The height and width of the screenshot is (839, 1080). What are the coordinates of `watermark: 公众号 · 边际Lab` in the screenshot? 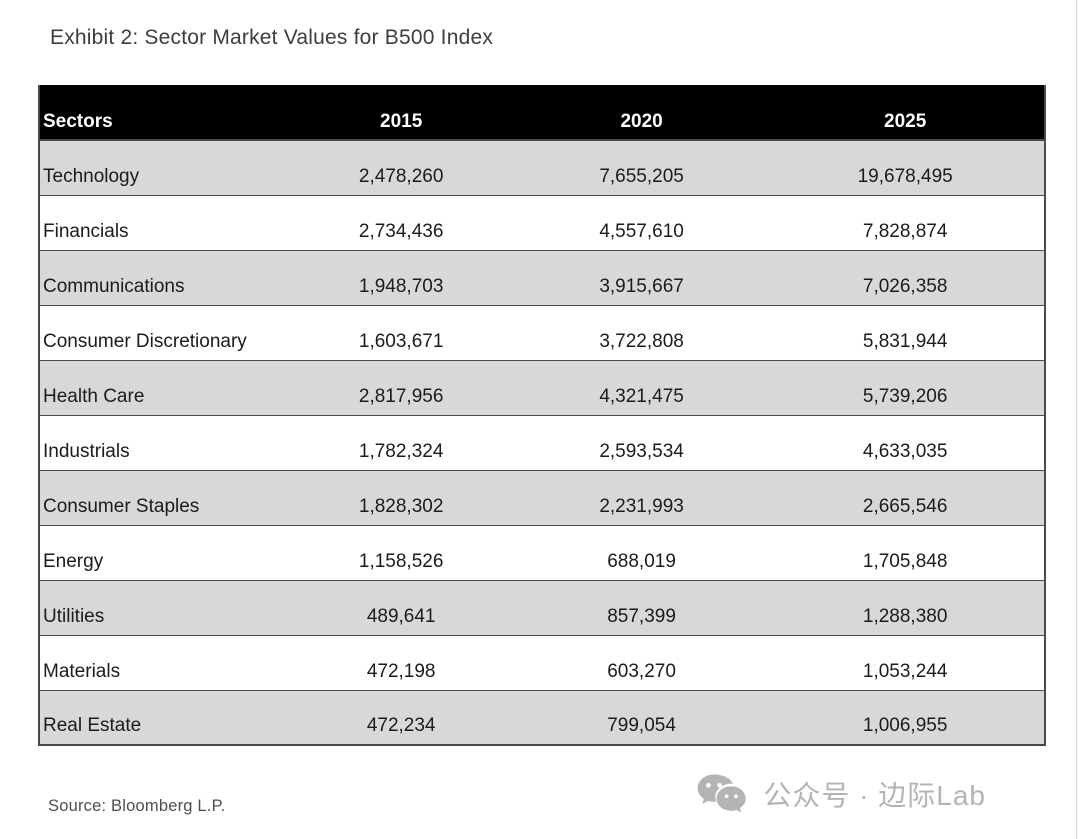 It's located at (841, 794).